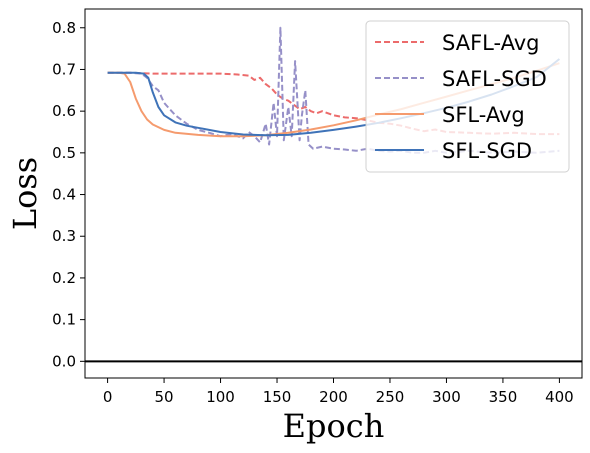  What do you see at coordinates (334, 426) in the screenshot?
I see `x-axis-title: Epoch` at bounding box center [334, 426].